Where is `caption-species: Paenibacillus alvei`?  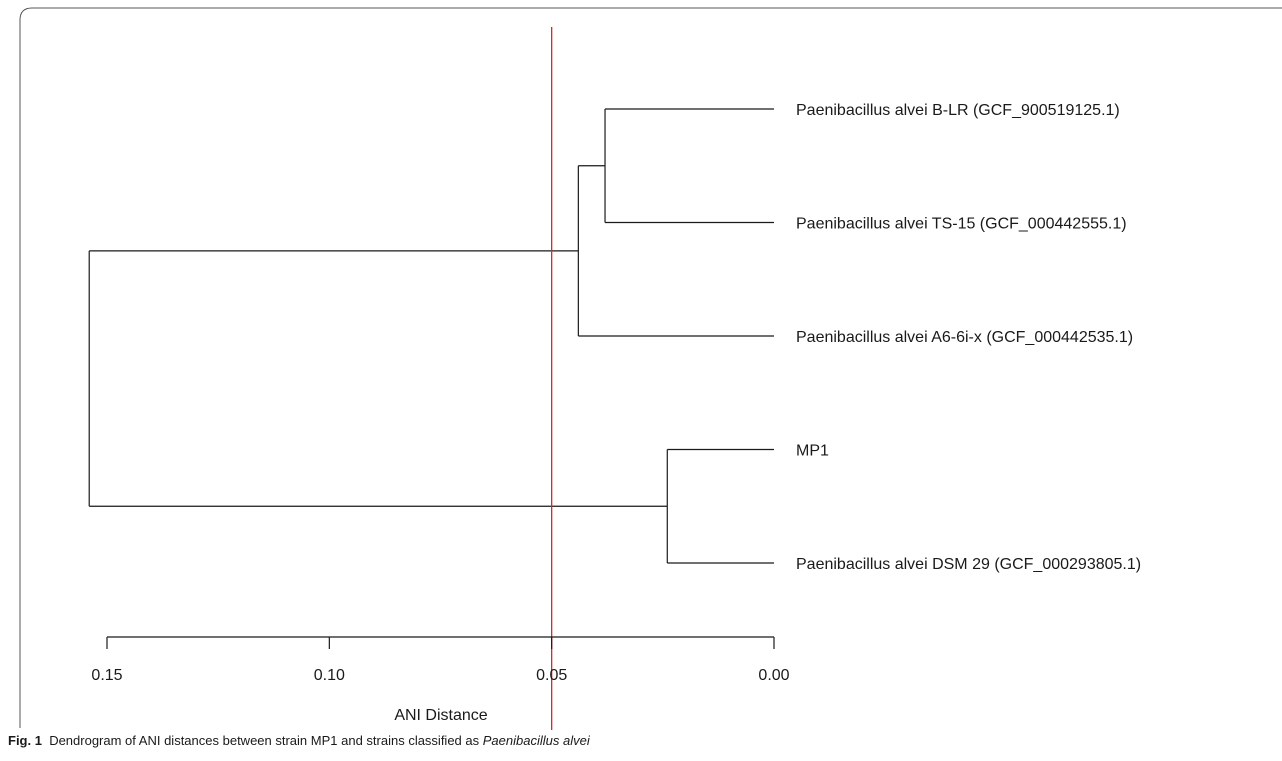 caption-species: Paenibacillus alvei is located at coordinates (536, 740).